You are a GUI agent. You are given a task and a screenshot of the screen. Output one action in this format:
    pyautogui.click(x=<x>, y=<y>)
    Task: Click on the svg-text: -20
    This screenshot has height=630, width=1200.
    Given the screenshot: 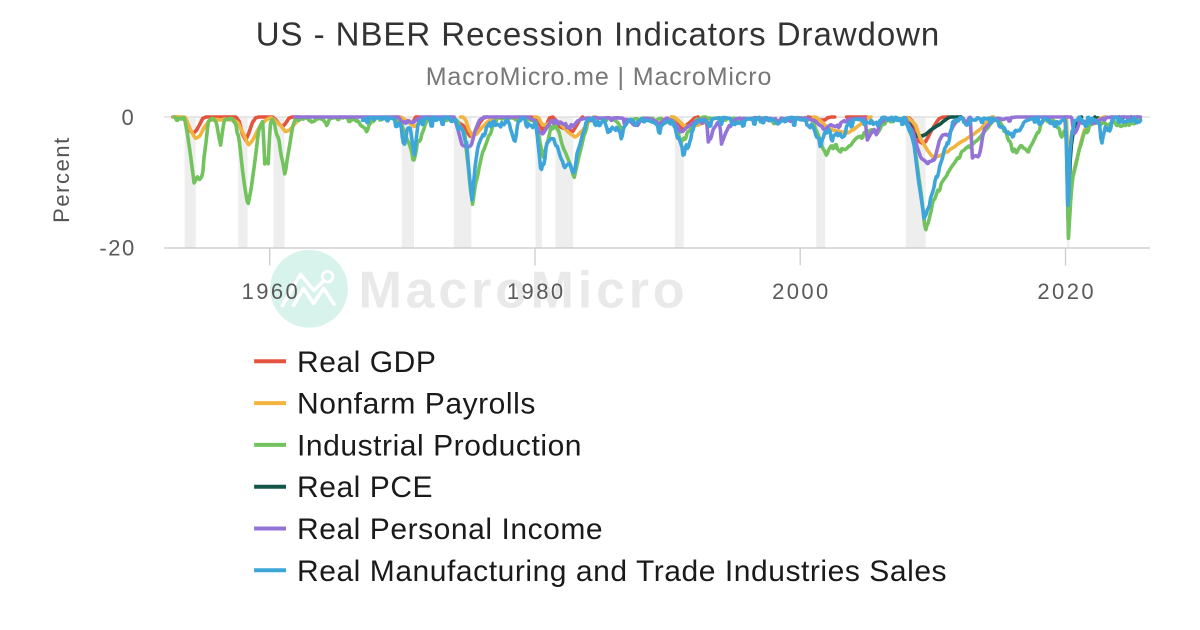 What is the action you would take?
    pyautogui.click(x=117, y=248)
    